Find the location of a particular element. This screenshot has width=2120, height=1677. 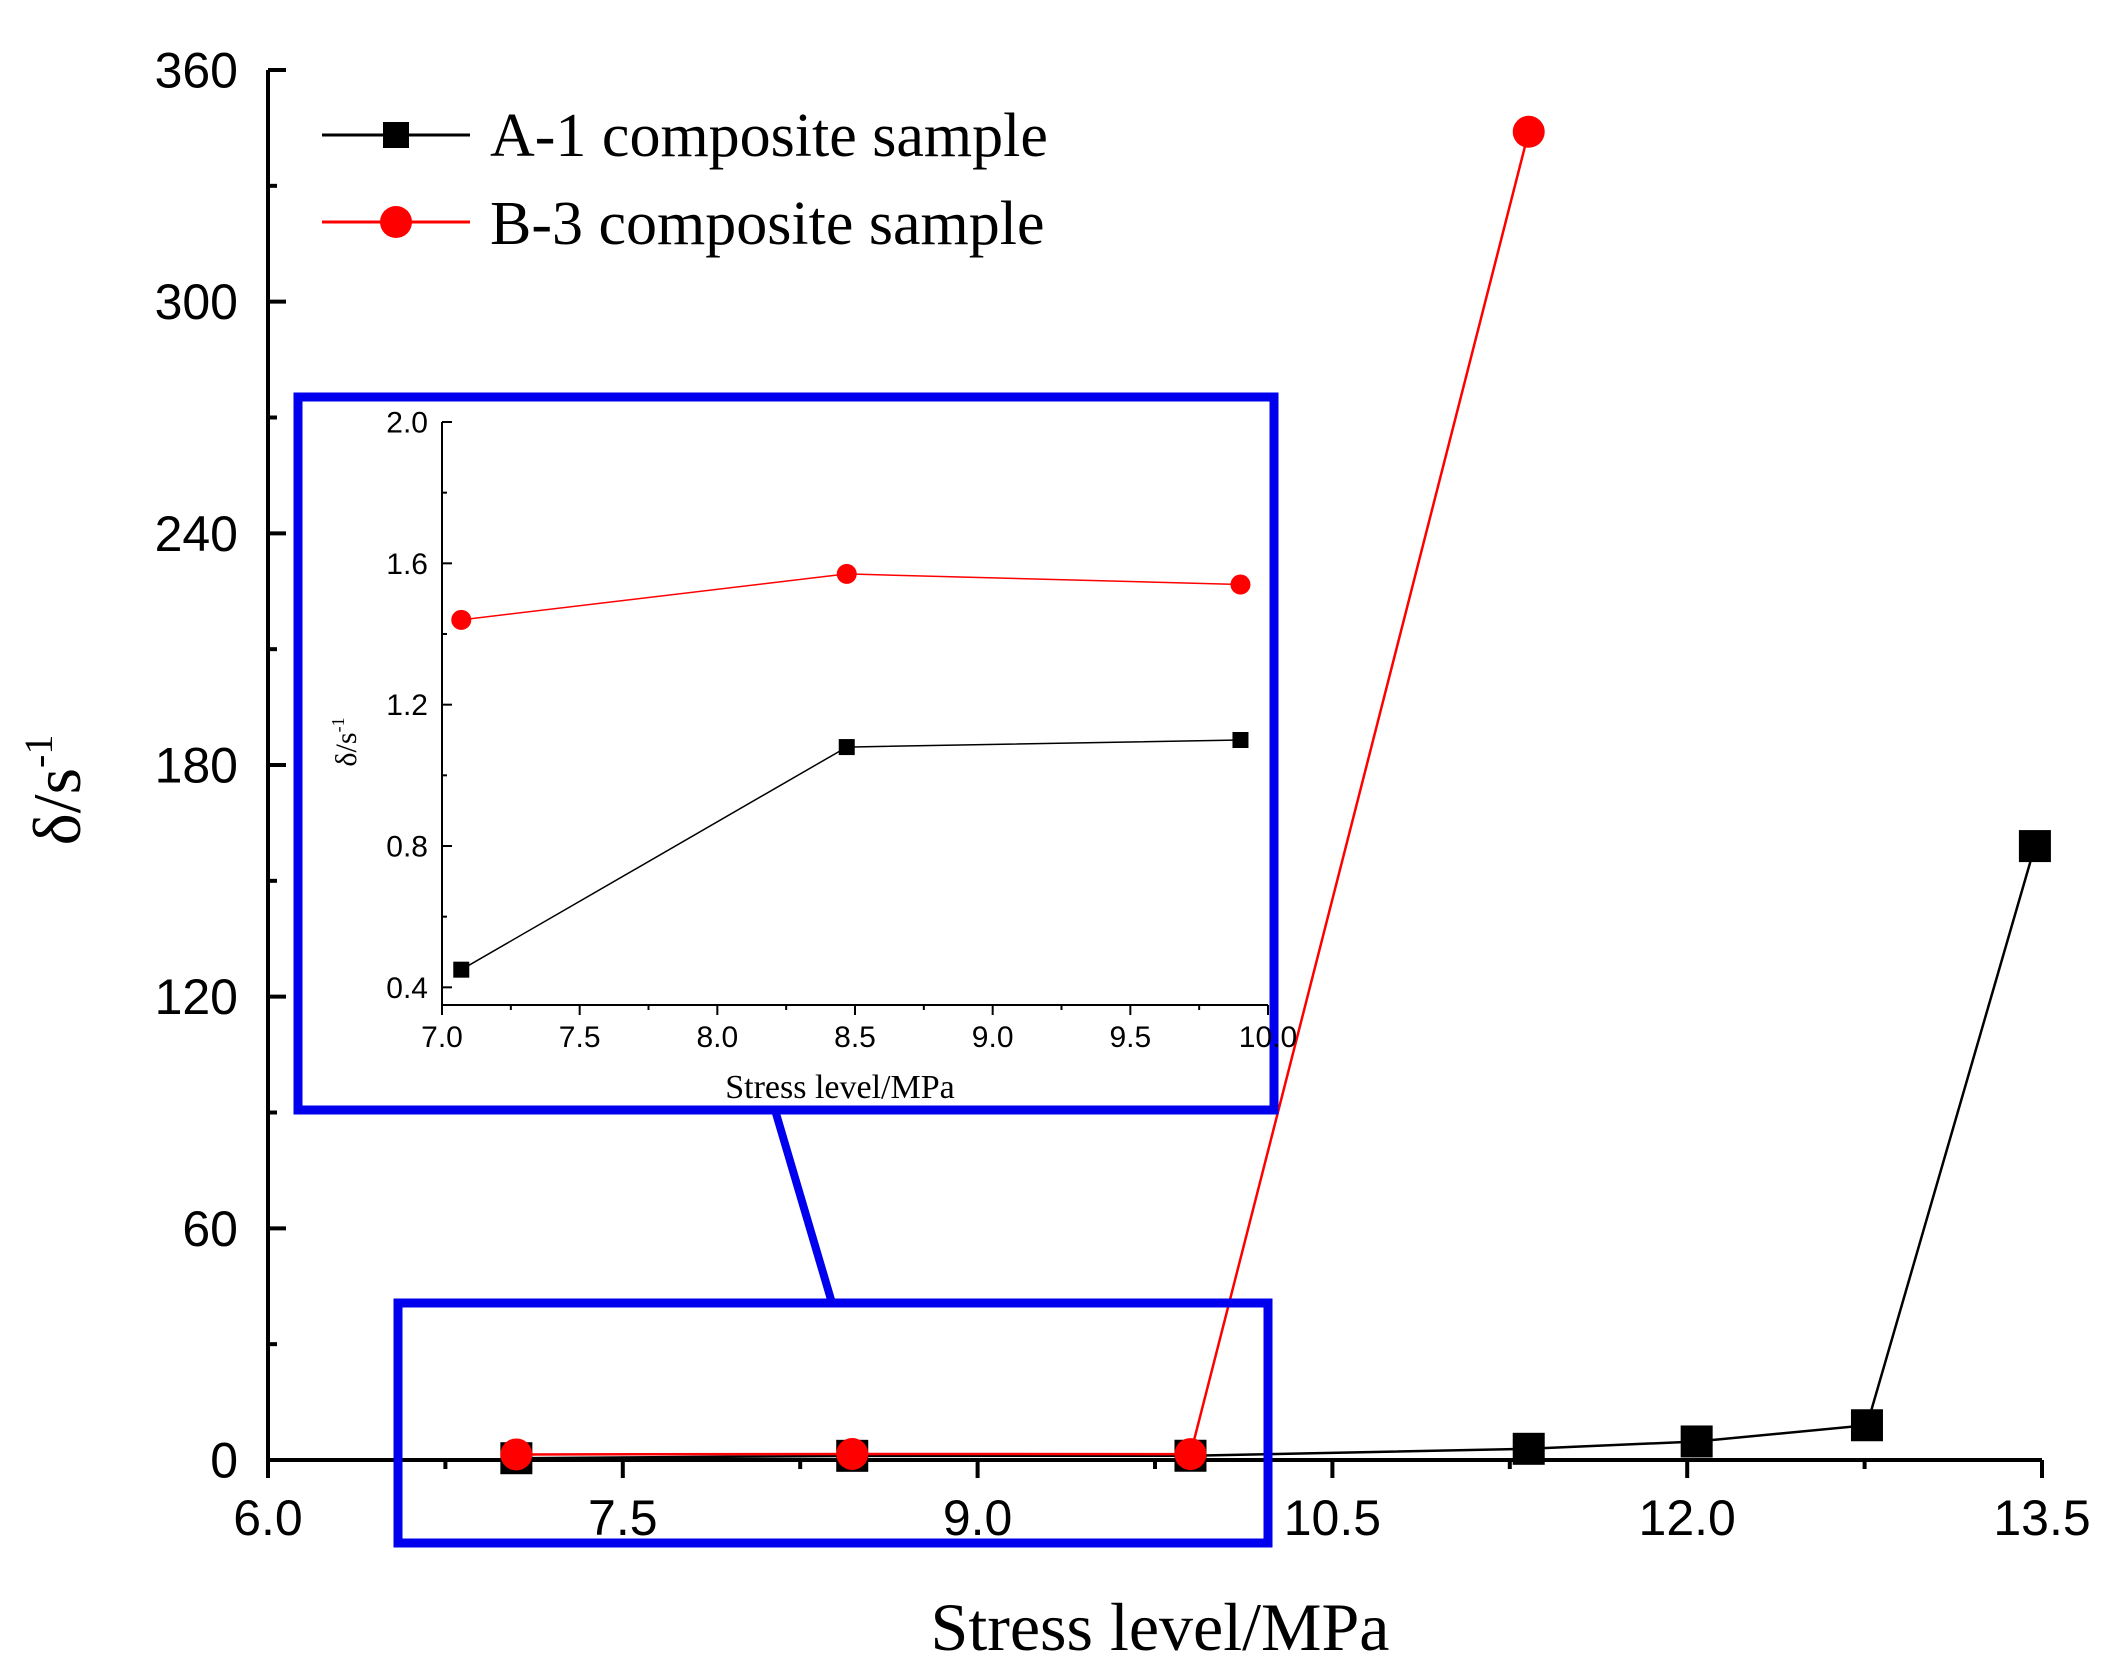

main-y-tick-label: 180 is located at coordinates (196, 766).